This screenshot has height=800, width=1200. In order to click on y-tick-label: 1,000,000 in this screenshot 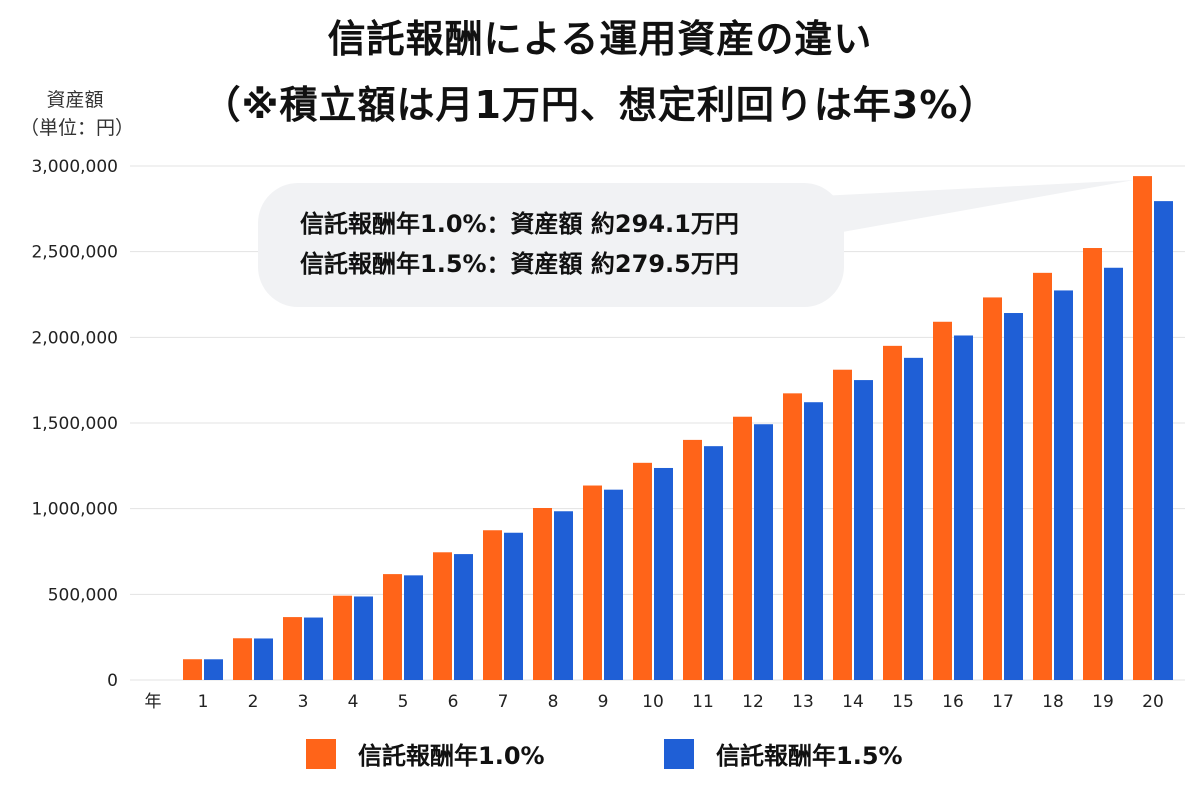, I will do `click(74, 510)`.